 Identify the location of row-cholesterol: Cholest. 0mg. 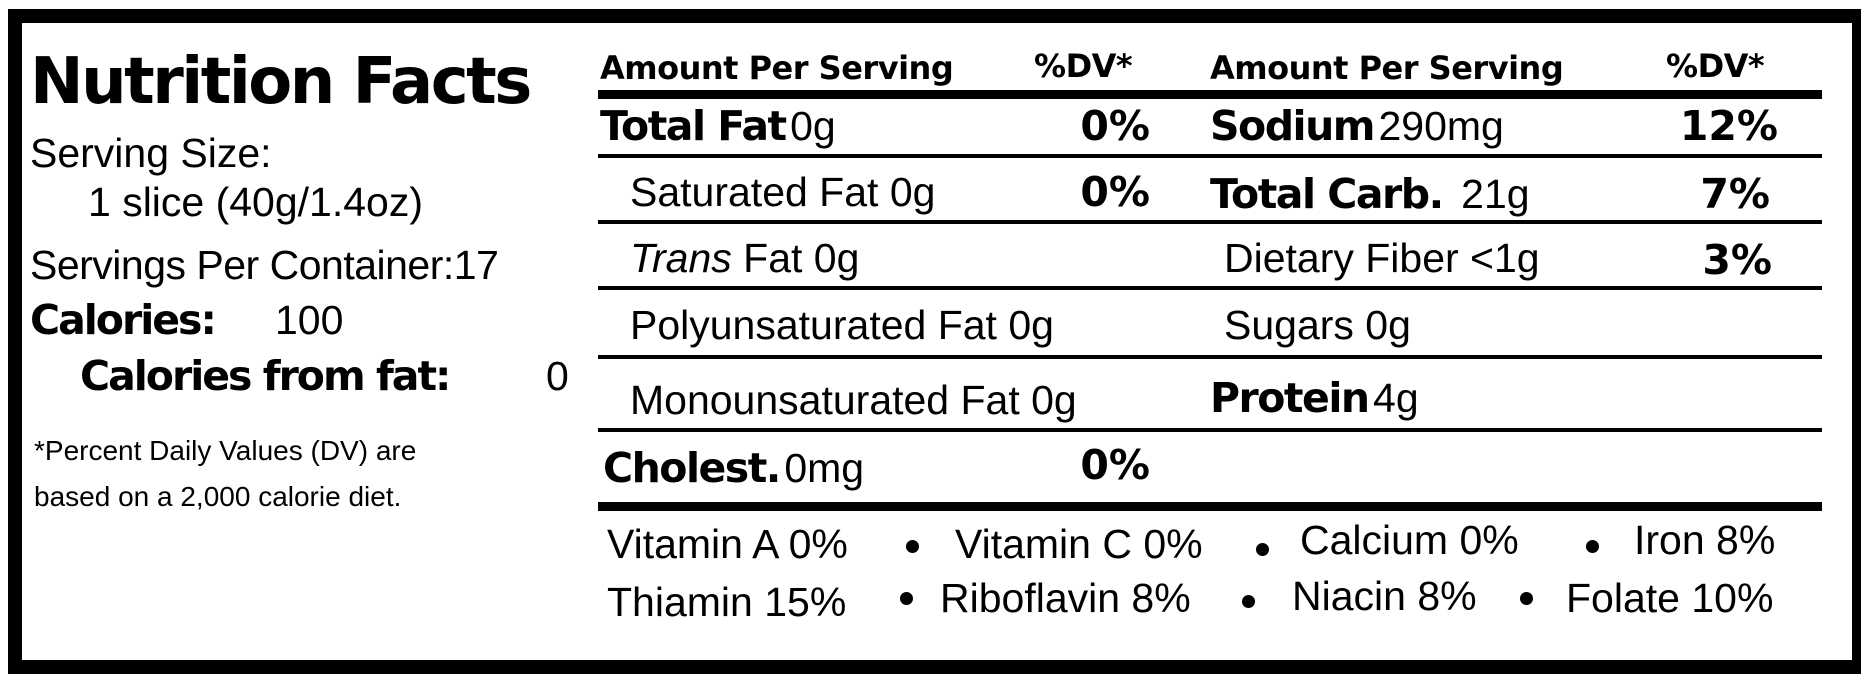
(733, 468).